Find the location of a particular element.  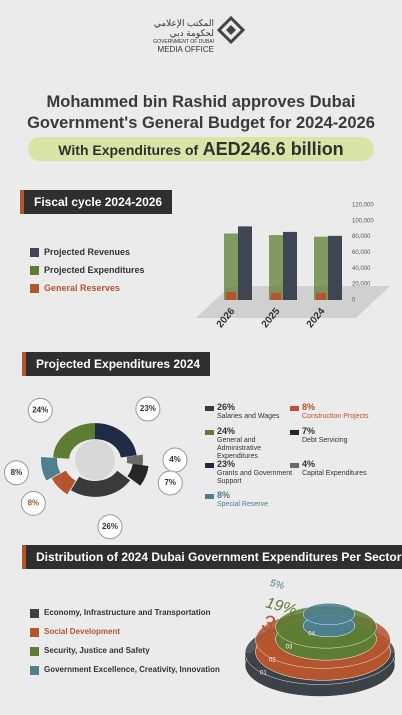

legend-label: Debt Servicing is located at coordinates (325, 440).